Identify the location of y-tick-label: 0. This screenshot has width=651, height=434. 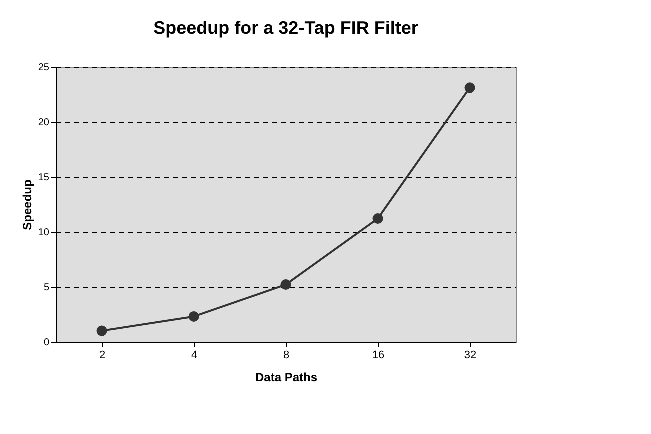
(47, 343).